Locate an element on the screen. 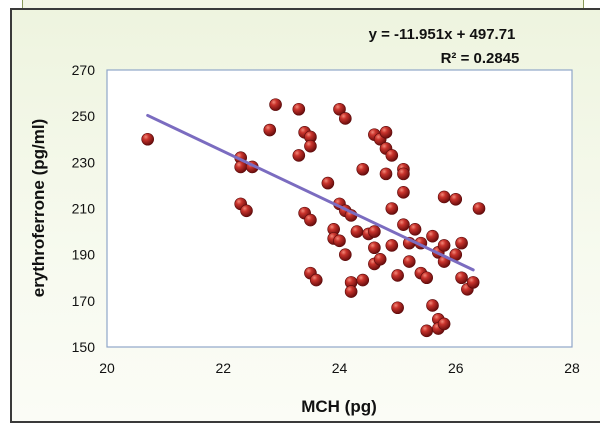 This screenshot has width=603, height=426. x-axis: 20 22 24 26 28 is located at coordinates (339, 368).